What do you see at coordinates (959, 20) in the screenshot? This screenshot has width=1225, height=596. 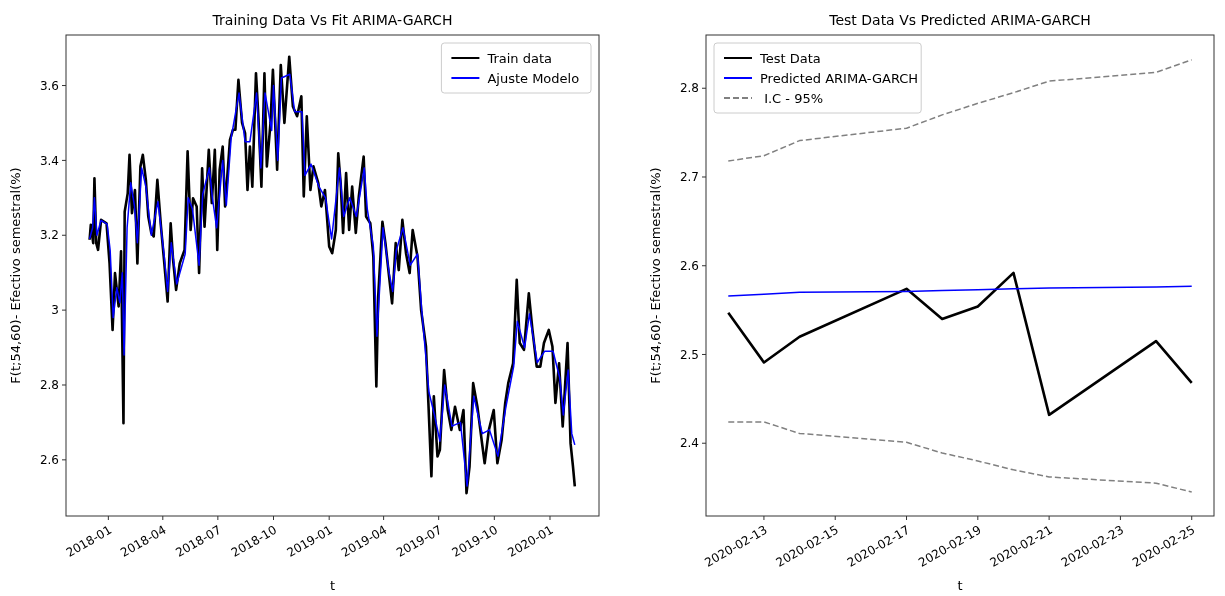 I see `chart-title: Test Data Vs Predicted ARIMA-GARCH` at bounding box center [959, 20].